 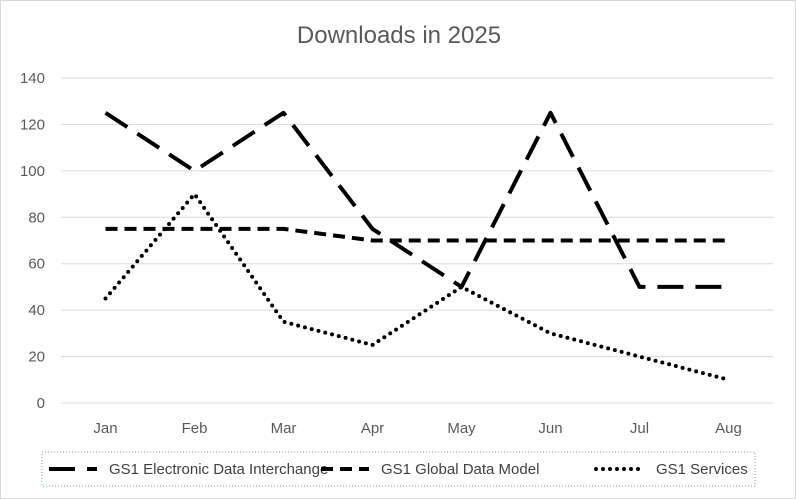 I want to click on y-tick-label: 120, so click(x=32, y=124).